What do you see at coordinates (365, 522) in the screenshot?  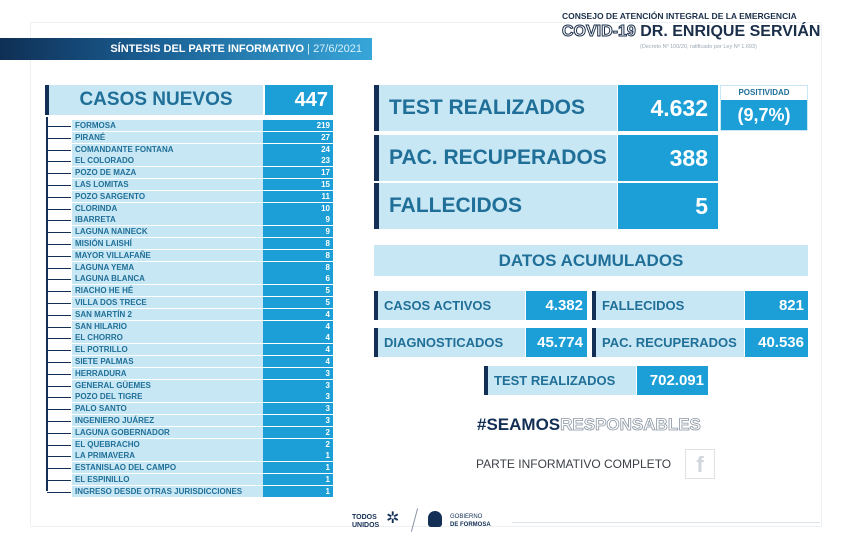 I see `todos-unidos-logo: TODOS UNIDOS` at bounding box center [365, 522].